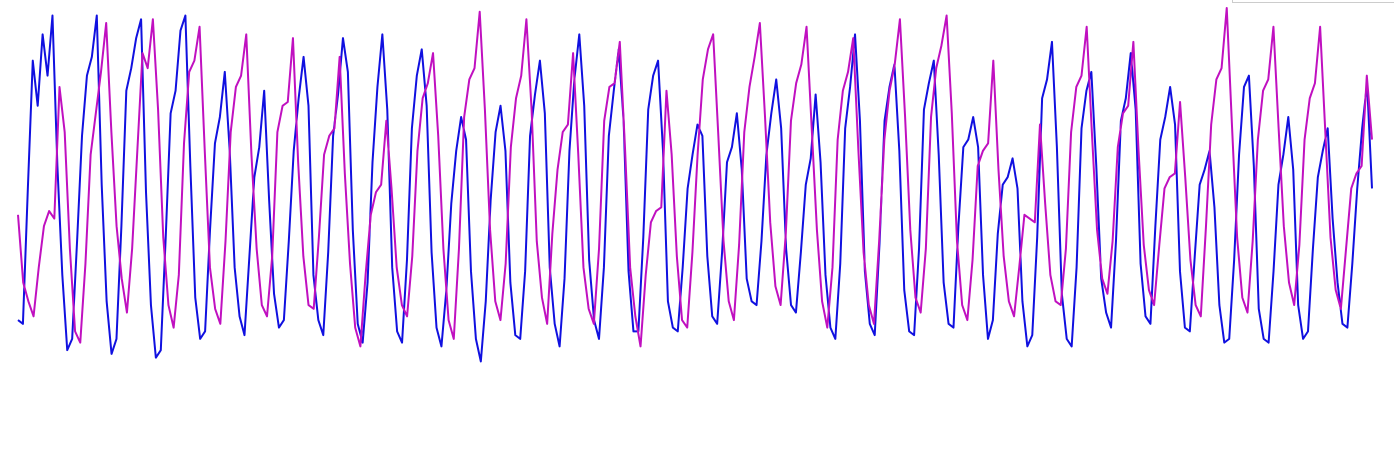 This screenshot has width=1394, height=464. What do you see at coordinates (1313, 1) in the screenshot?
I see `legend-box` at bounding box center [1313, 1].